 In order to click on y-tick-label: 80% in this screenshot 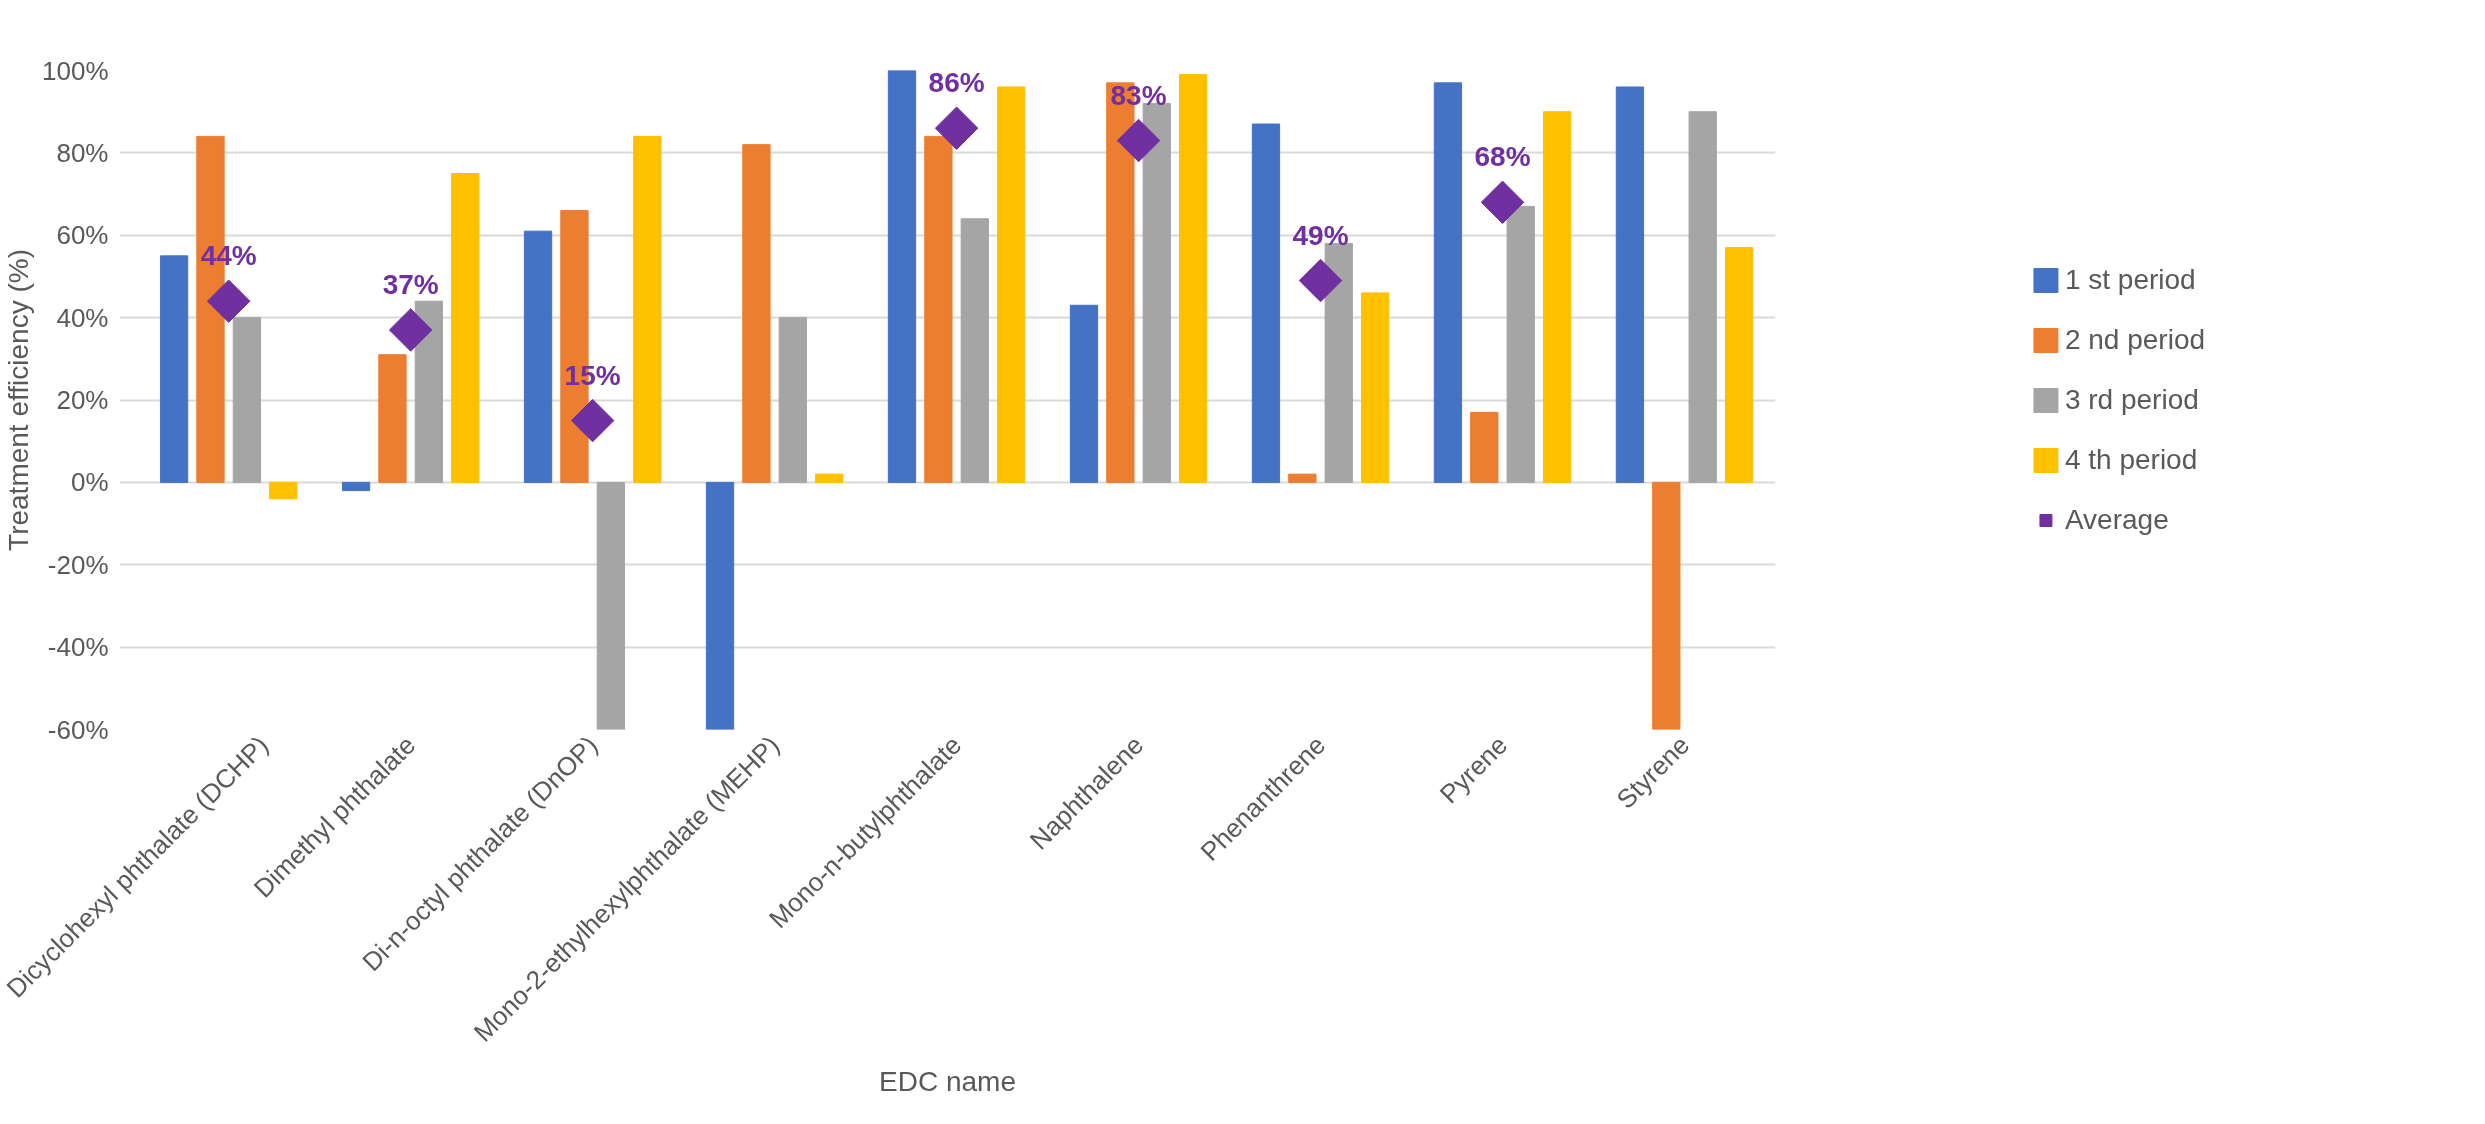, I will do `click(82, 152)`.